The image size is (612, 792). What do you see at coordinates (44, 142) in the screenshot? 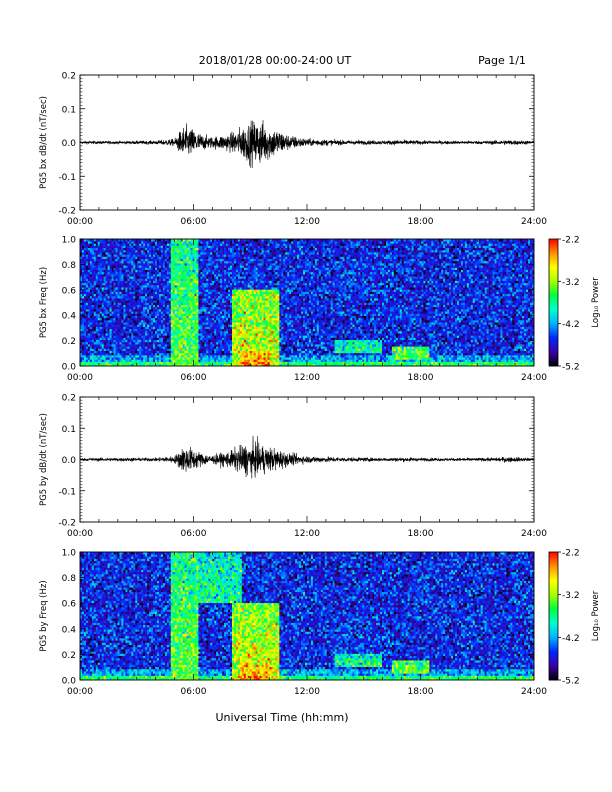
I see `y-axis-label: PG5 bx dB/dt (nT/sec)` at bounding box center [44, 142].